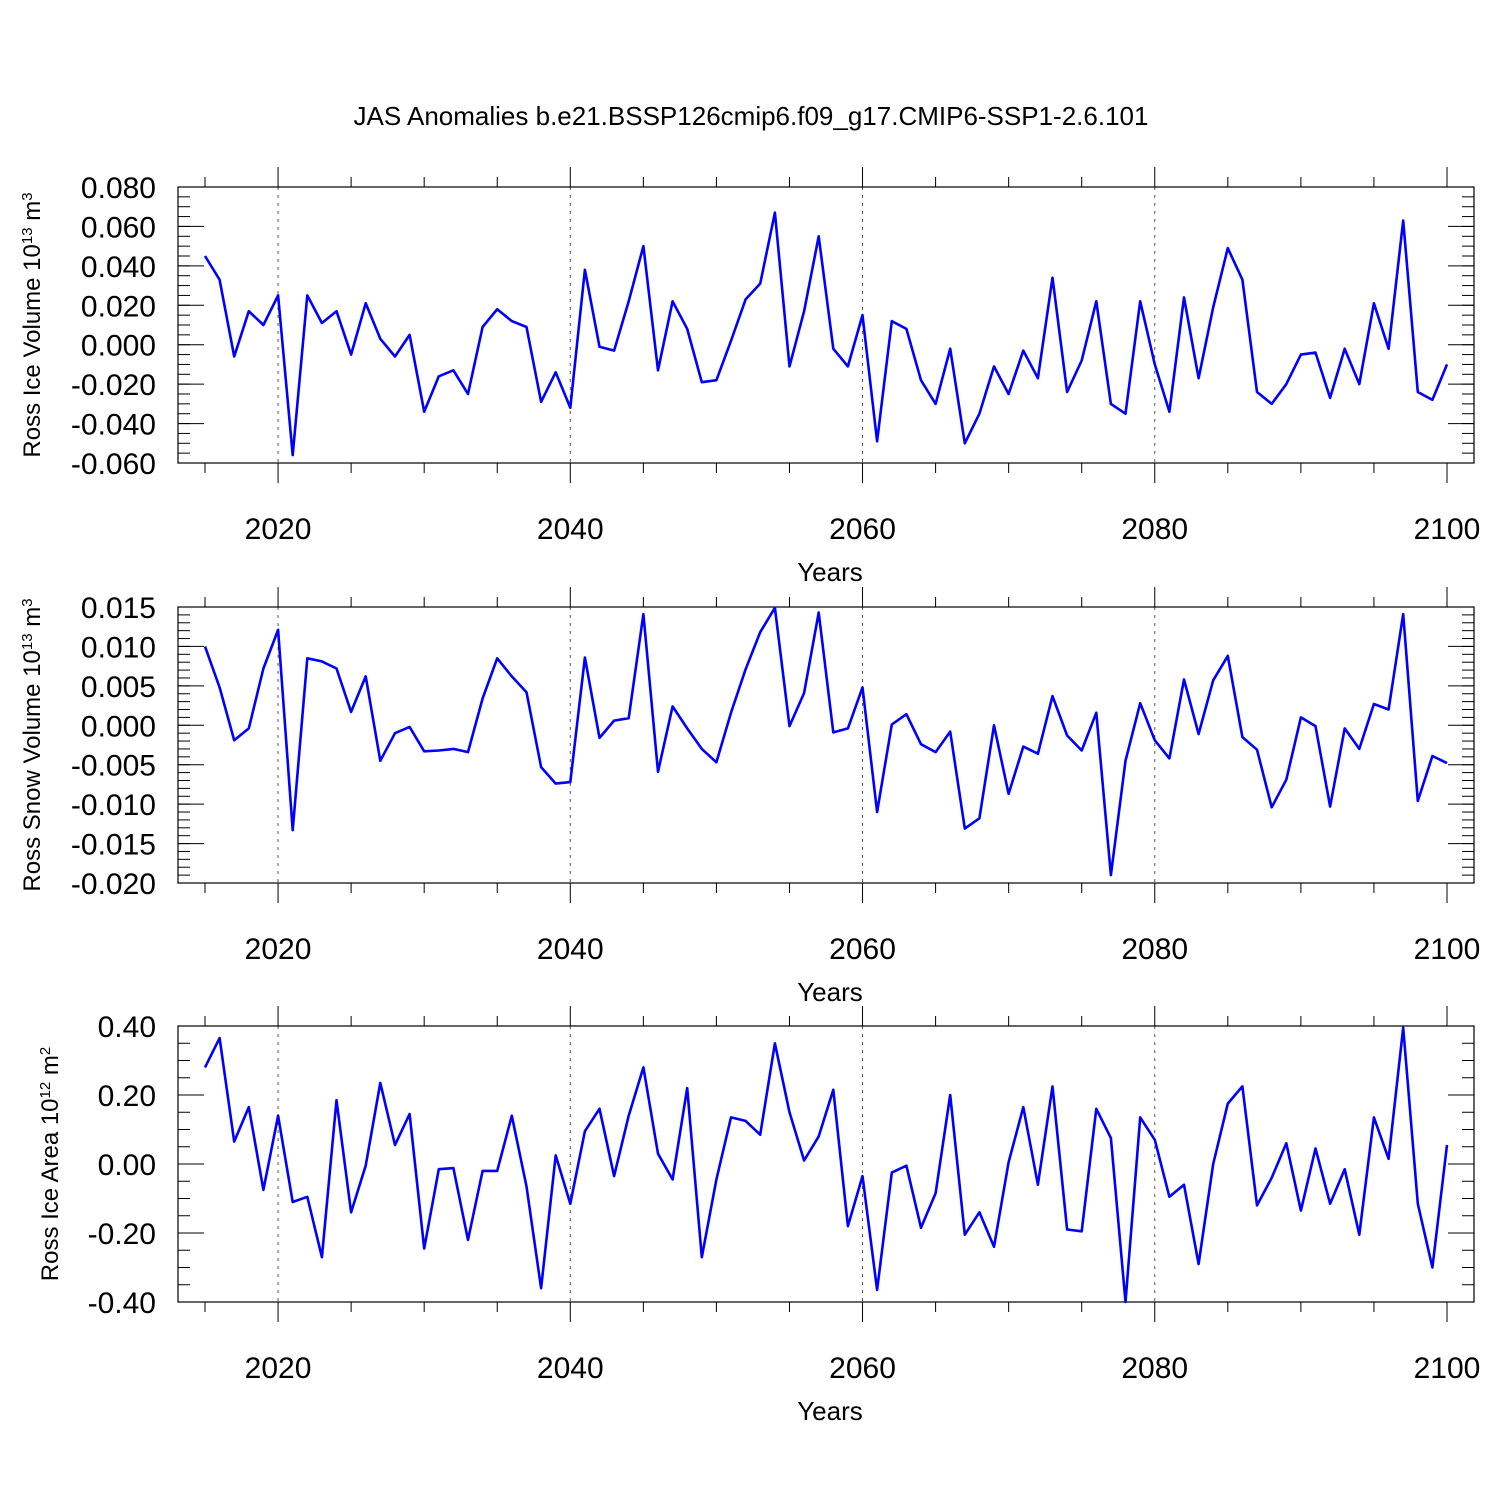 The height and width of the screenshot is (1500, 1500). Describe the element at coordinates (113, 845) in the screenshot. I see `y-tick-label: -0.015` at that location.